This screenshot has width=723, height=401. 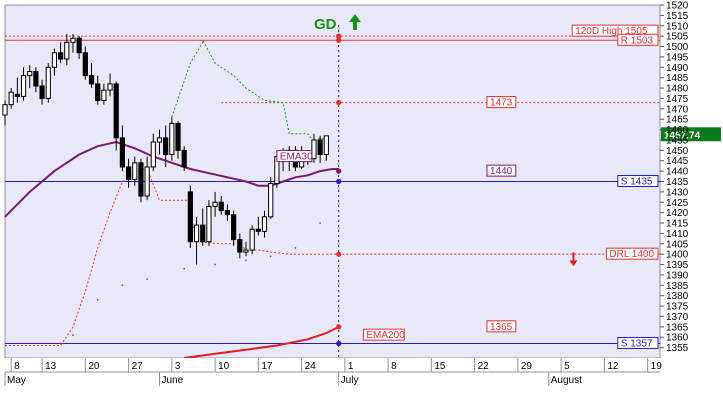 What do you see at coordinates (267, 366) in the screenshot?
I see `x-tick-label: 17` at bounding box center [267, 366].